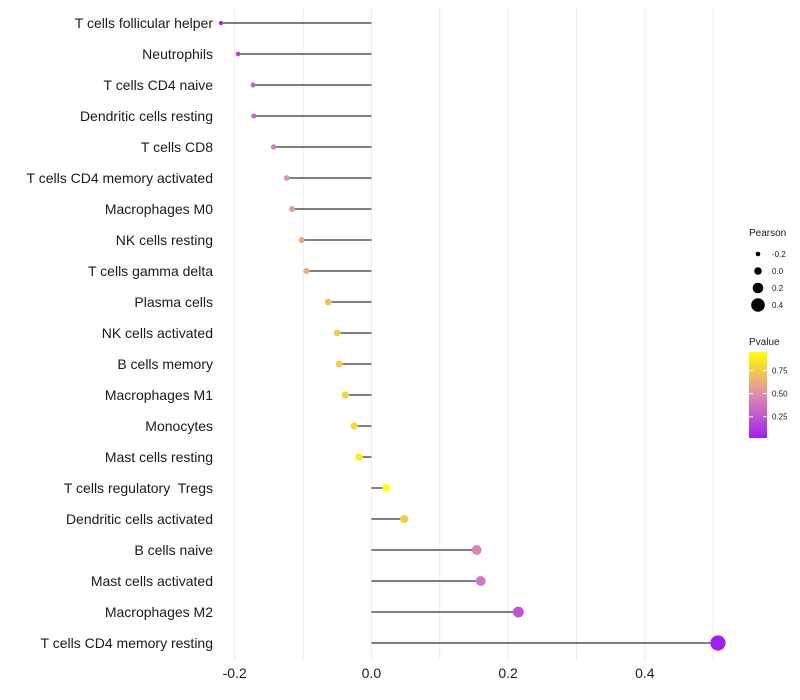 Image resolution: width=800 pixels, height=700 pixels. Describe the element at coordinates (173, 302) in the screenshot. I see `category-label: Plasma cells` at that location.